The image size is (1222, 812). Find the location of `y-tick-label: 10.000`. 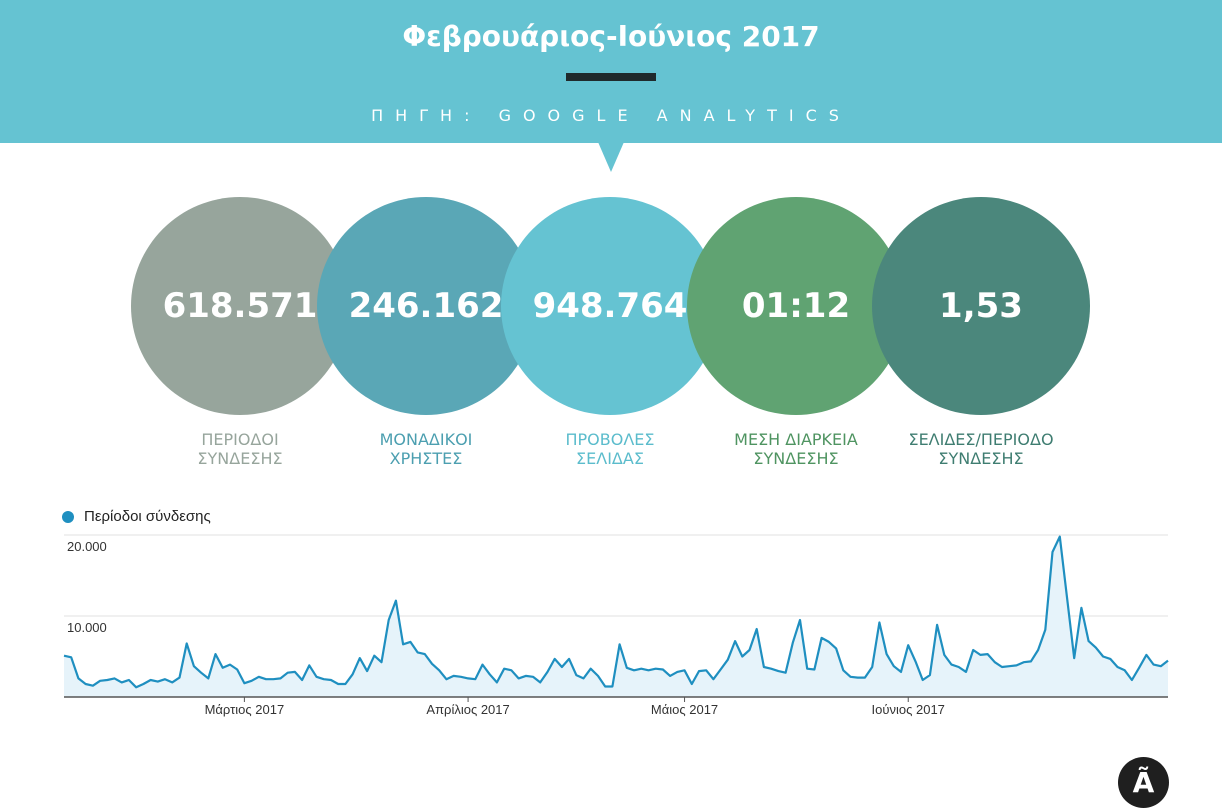

y-tick-label: 10.000 is located at coordinates (87, 627).